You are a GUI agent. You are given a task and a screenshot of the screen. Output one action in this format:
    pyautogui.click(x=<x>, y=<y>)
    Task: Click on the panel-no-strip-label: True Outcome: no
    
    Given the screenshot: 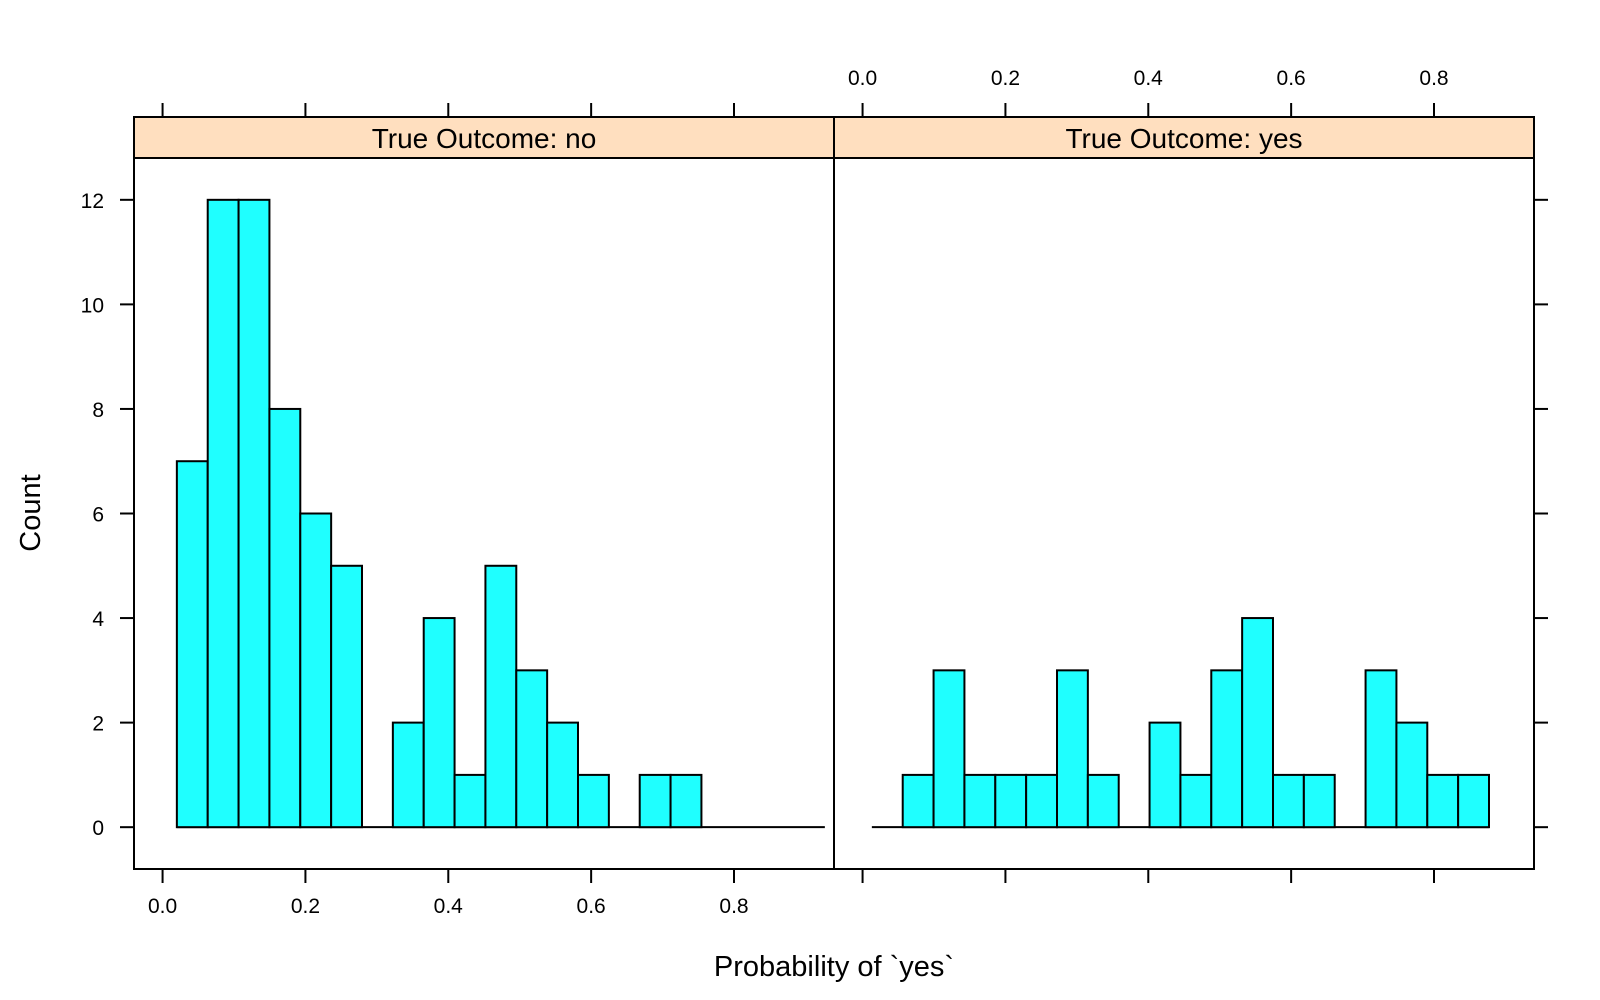 What is the action you would take?
    pyautogui.click(x=484, y=138)
    